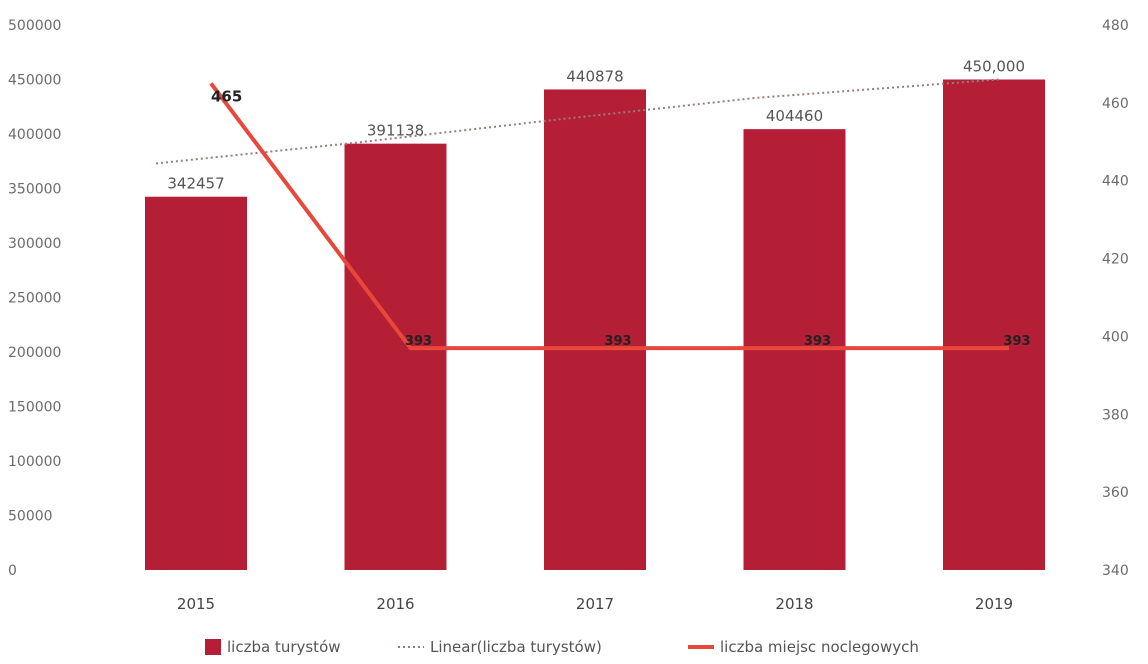 The image size is (1148, 664). What do you see at coordinates (34, 26) in the screenshot?
I see `y-left-tick-label: 500000` at bounding box center [34, 26].